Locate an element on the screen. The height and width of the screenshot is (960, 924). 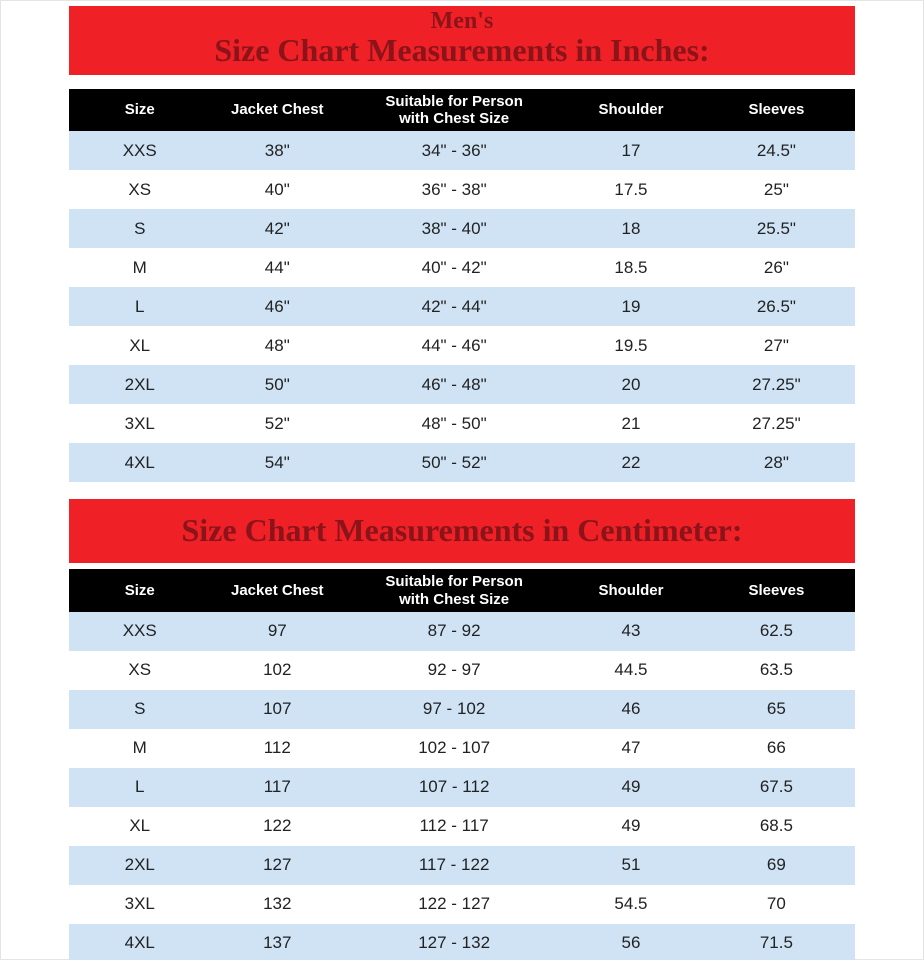
table-cell: 22 is located at coordinates (631, 462).